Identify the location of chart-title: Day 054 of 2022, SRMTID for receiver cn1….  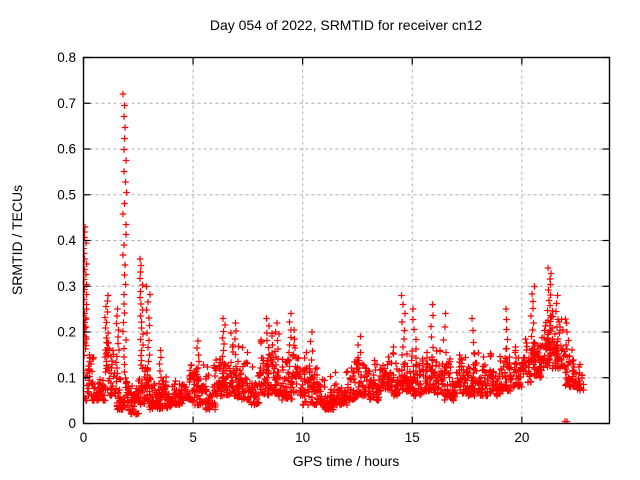
(346, 25).